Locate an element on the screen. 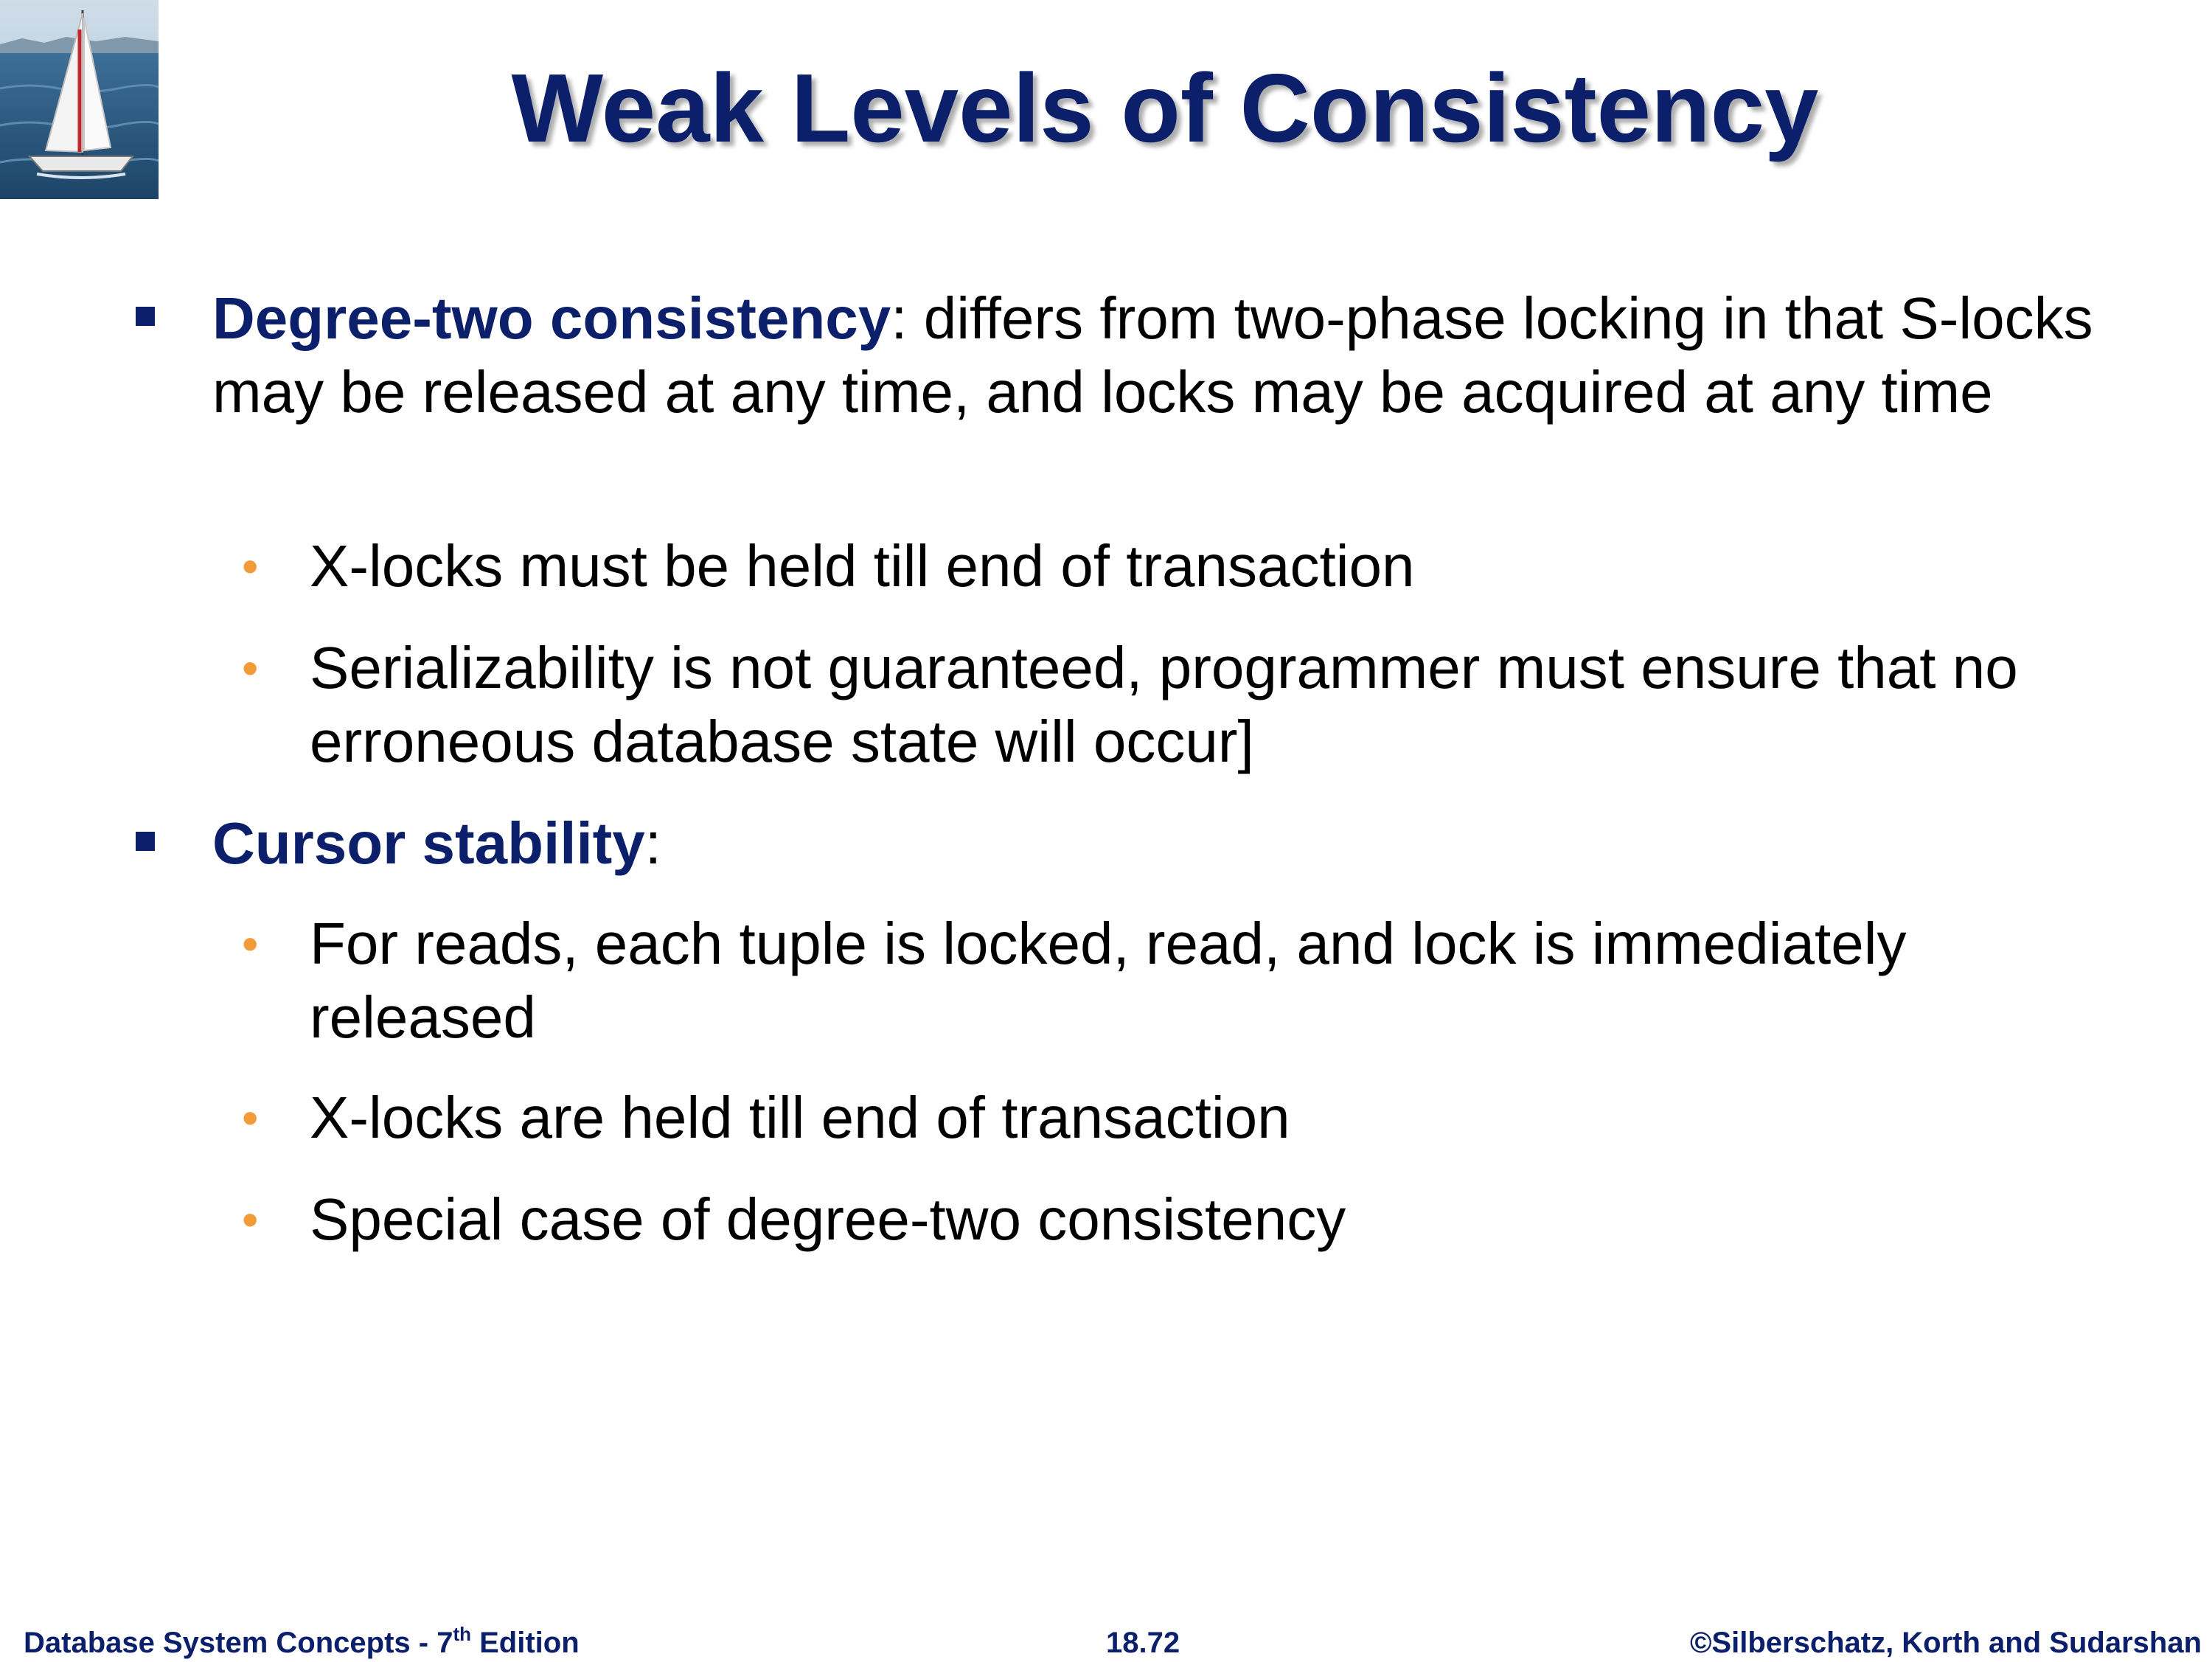 This screenshot has width=2212, height=1662. bullet-term: Cursor stability is located at coordinates (428, 843).